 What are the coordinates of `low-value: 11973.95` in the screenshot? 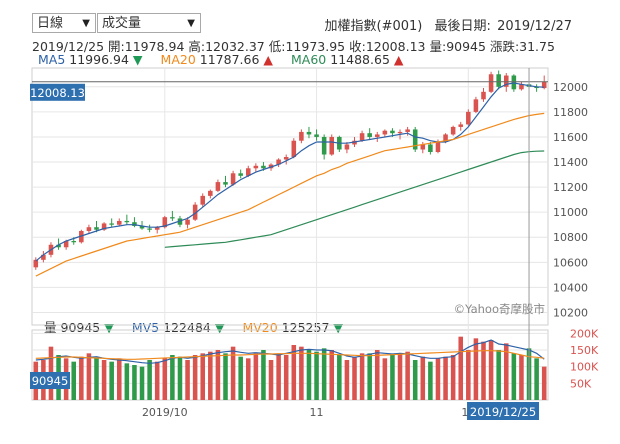 It's located at (315, 46).